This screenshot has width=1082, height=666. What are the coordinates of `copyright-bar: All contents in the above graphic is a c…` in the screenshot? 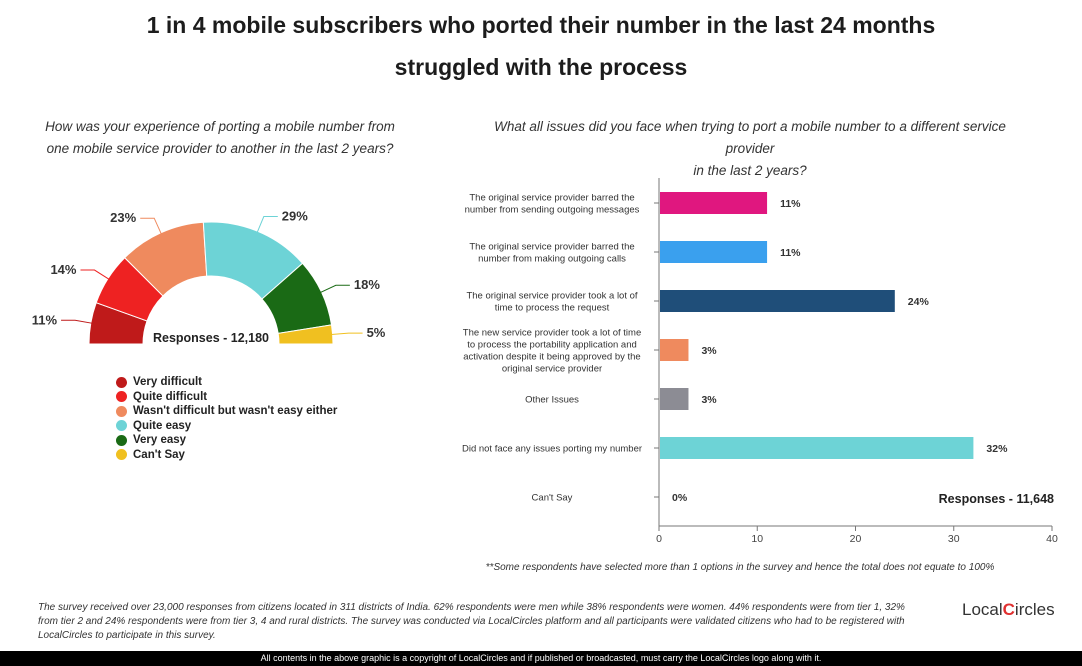 It's located at (541, 658).